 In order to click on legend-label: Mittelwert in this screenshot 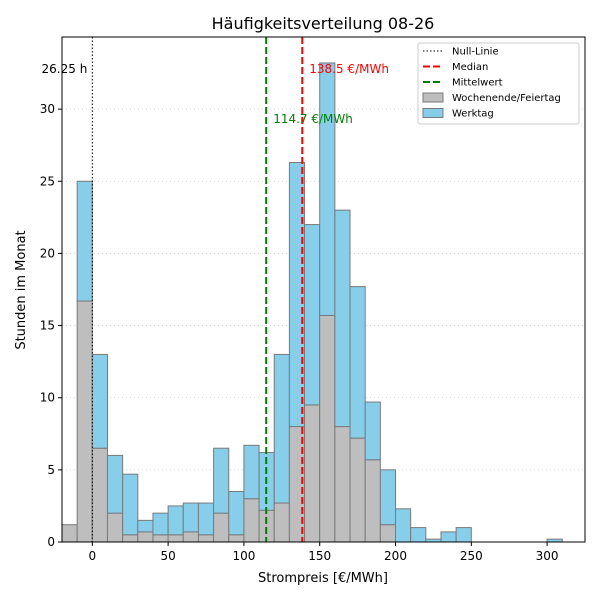, I will do `click(477, 83)`.